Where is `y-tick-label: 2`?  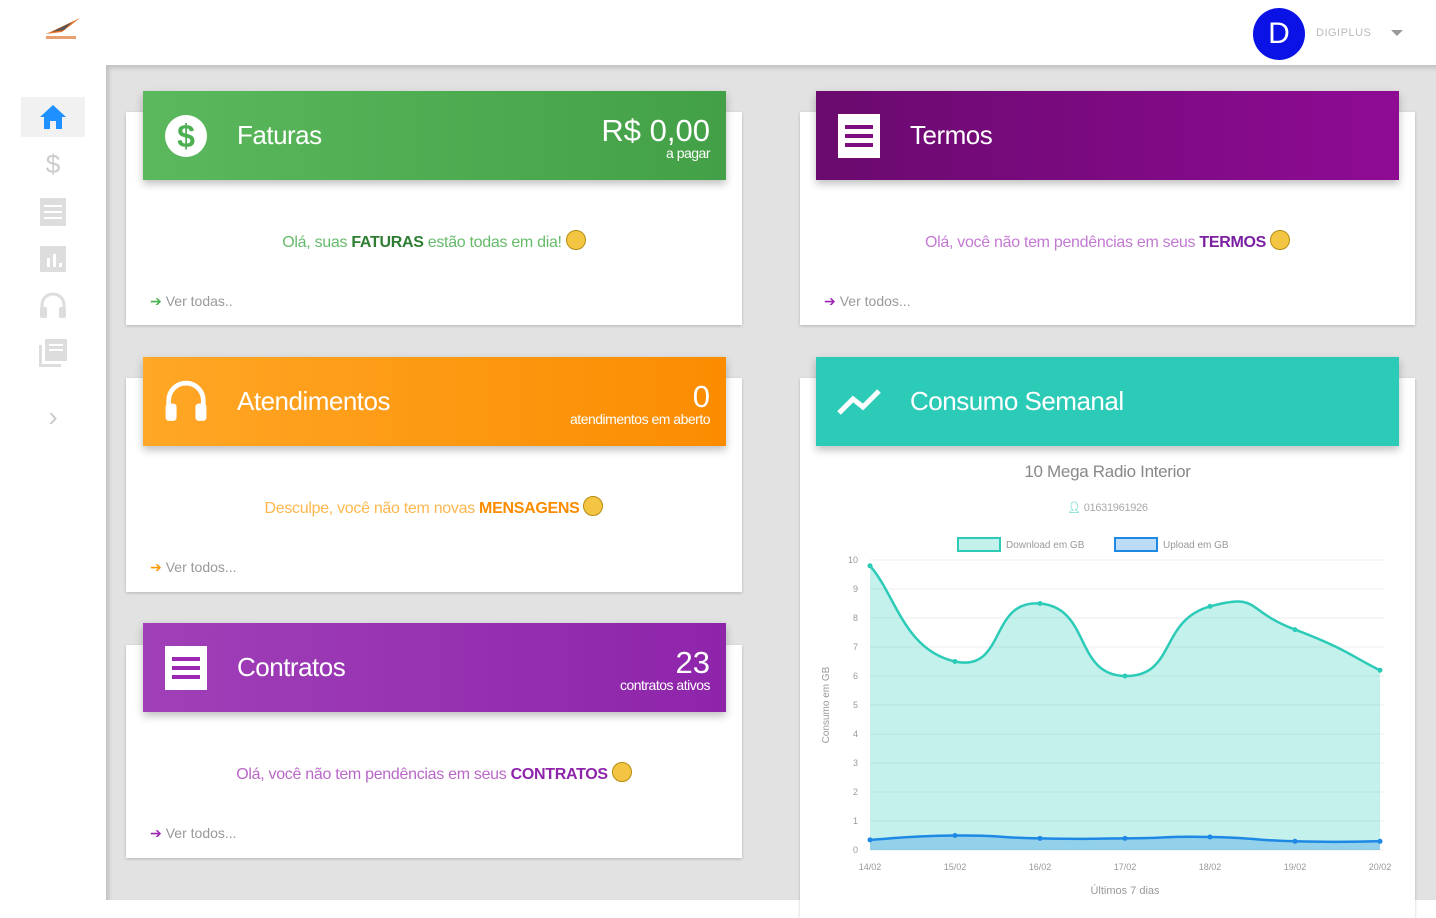
y-tick-label: 2 is located at coordinates (855, 792).